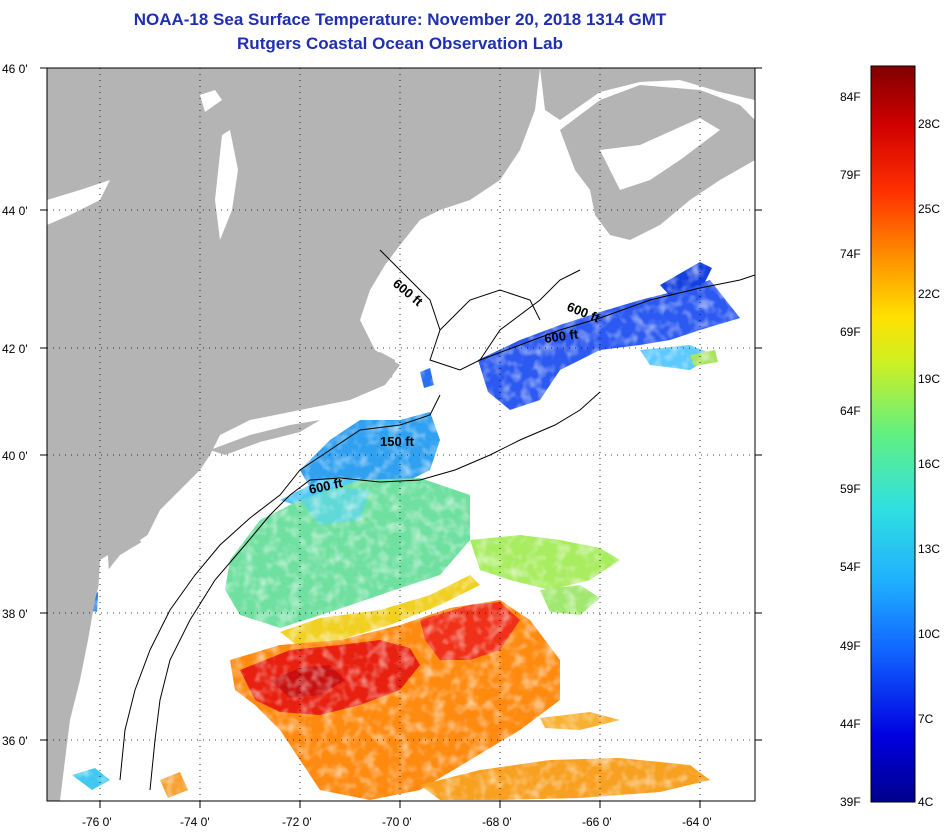  Describe the element at coordinates (850, 489) in the screenshot. I see `colorbar-f-label: 59F` at that location.